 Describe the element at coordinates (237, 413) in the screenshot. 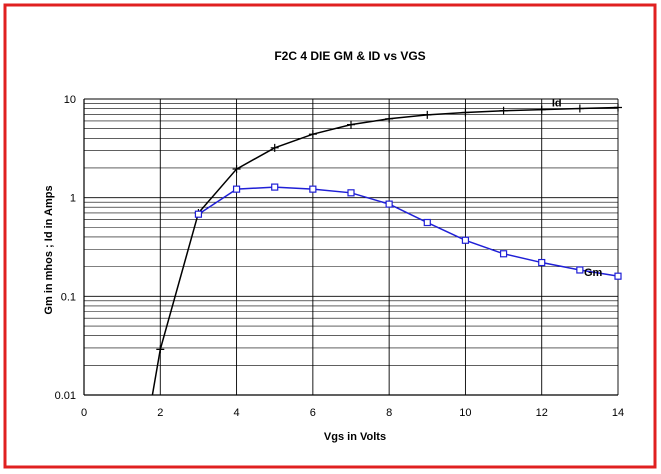

I see `x-tick-label: 4` at that location.